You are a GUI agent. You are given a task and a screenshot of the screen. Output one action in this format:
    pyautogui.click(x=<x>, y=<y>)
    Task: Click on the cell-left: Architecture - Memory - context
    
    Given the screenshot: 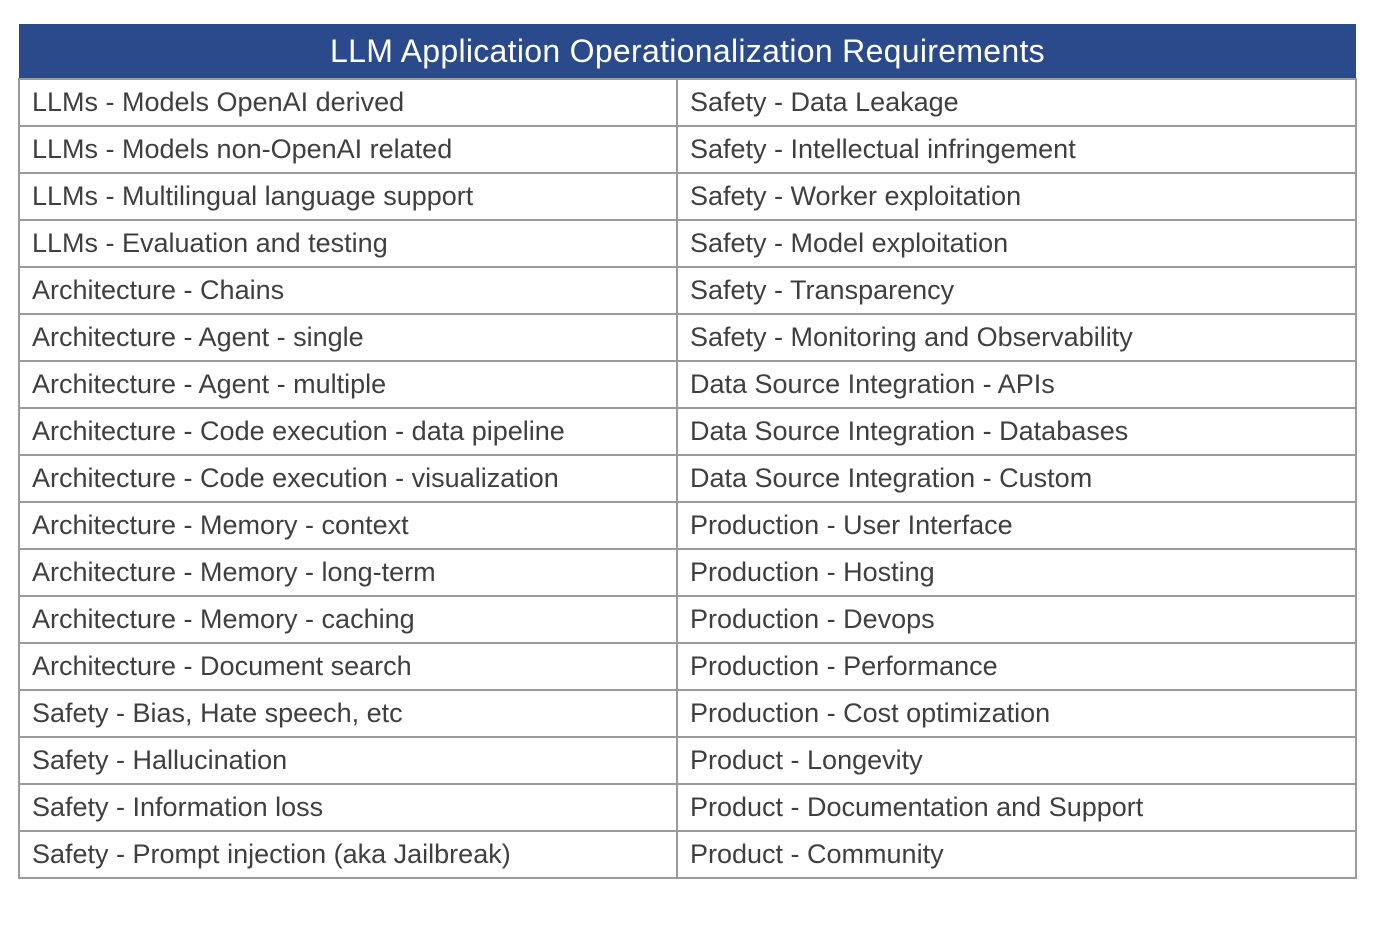 What is the action you would take?
    pyautogui.click(x=348, y=525)
    